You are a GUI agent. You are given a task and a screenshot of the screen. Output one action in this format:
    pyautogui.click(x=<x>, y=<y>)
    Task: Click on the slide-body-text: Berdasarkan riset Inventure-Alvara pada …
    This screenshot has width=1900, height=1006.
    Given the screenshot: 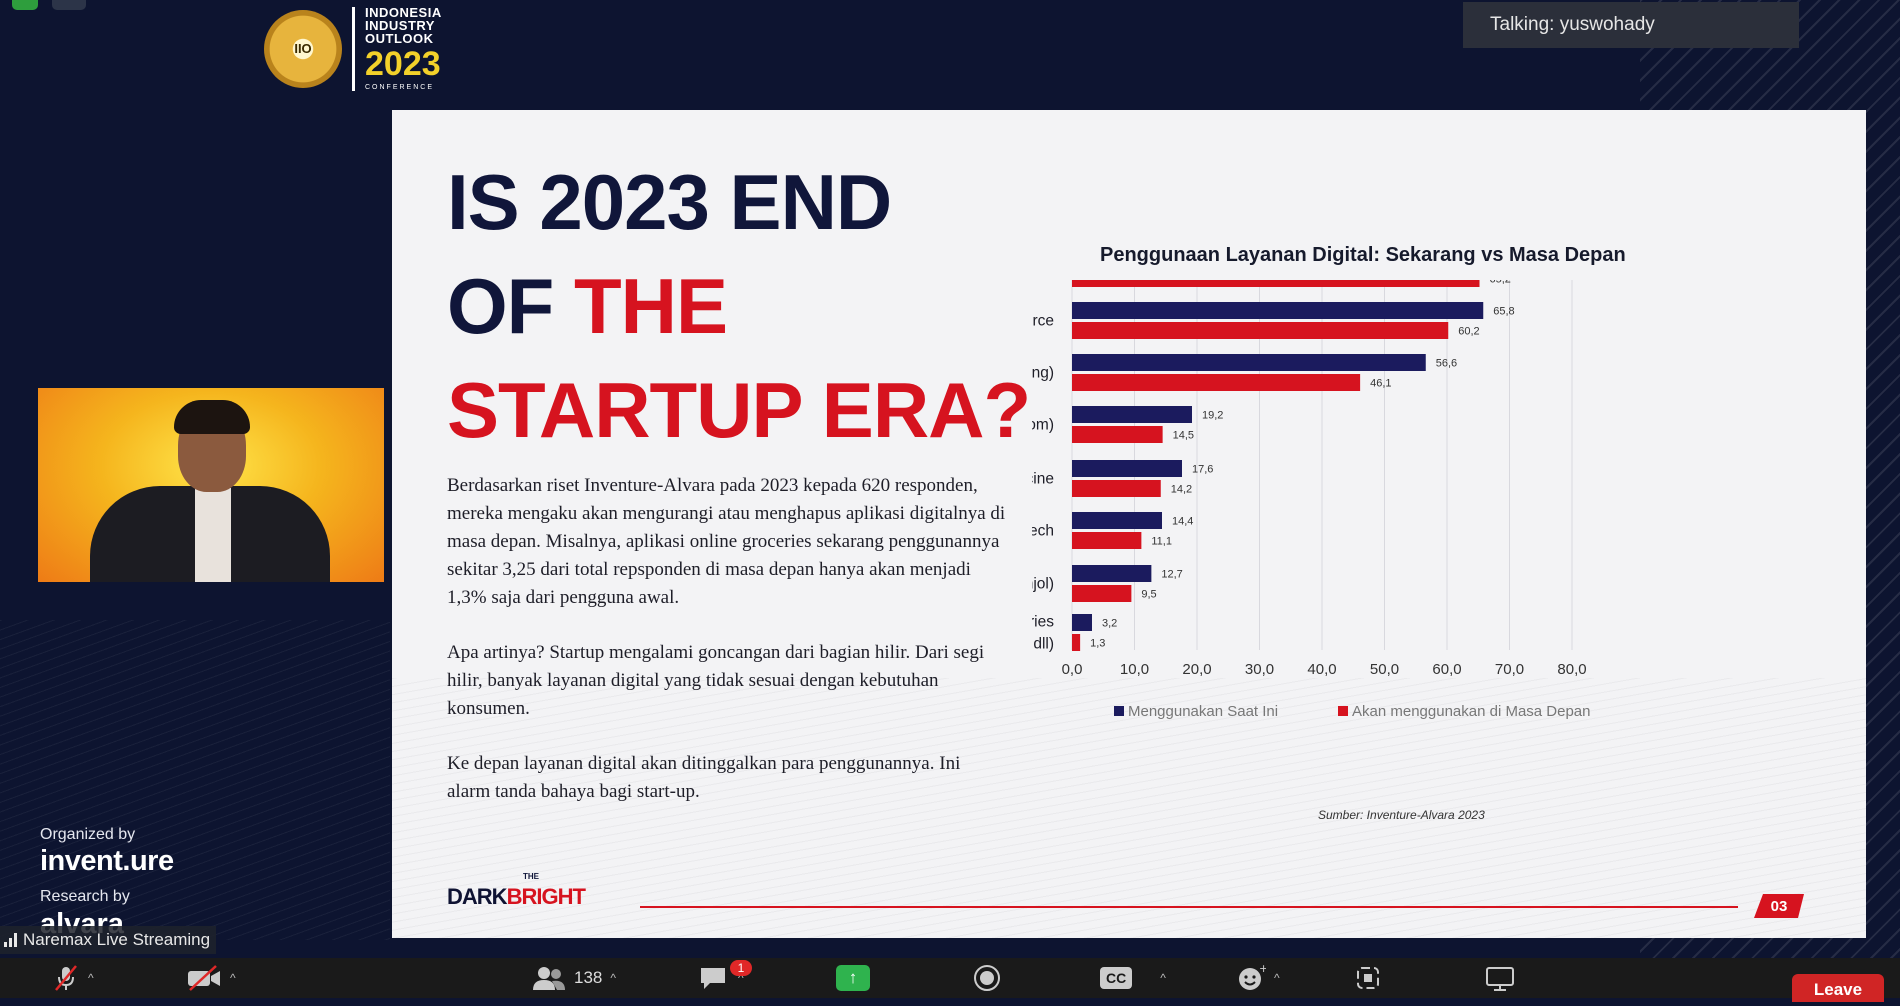 What is the action you would take?
    pyautogui.click(x=727, y=652)
    